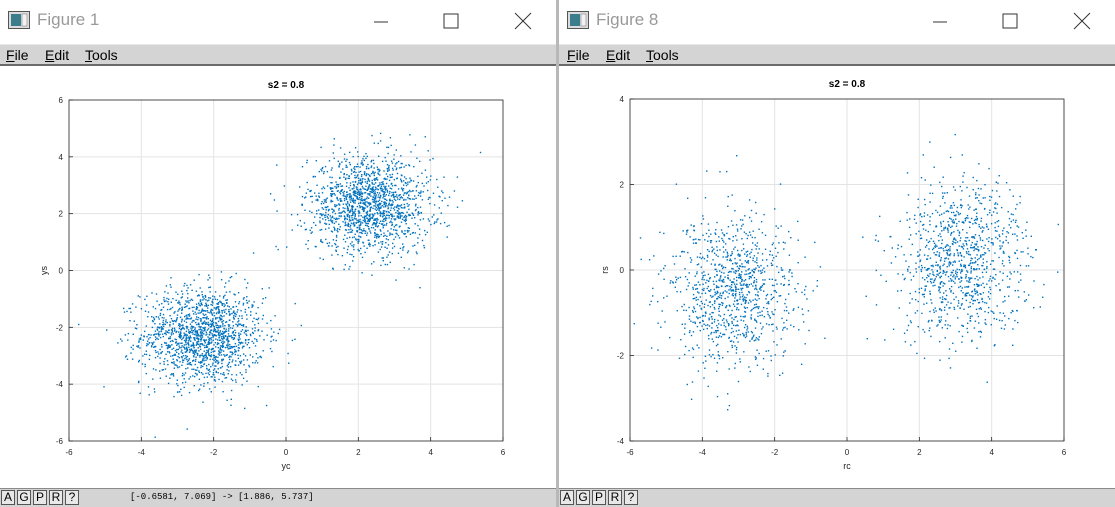  What do you see at coordinates (278, 22) in the screenshot?
I see `title-bar: Figure 1` at bounding box center [278, 22].